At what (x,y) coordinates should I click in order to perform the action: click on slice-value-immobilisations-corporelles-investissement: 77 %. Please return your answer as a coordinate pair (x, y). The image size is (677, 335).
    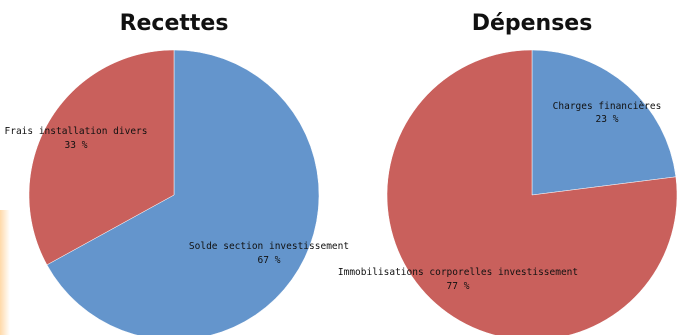
    Looking at the image, I should click on (458, 286).